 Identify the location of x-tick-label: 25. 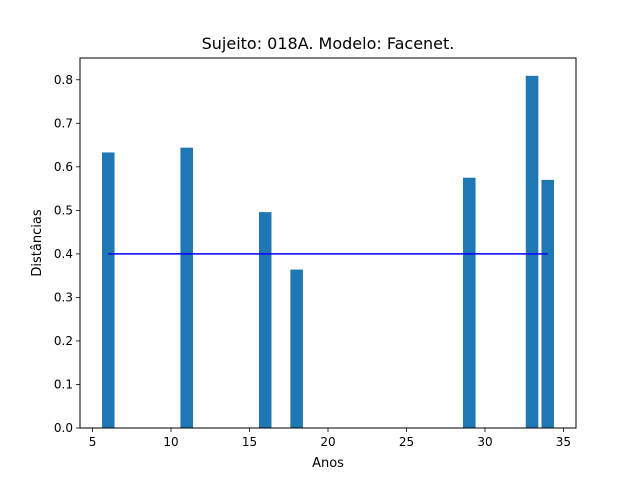
(406, 442).